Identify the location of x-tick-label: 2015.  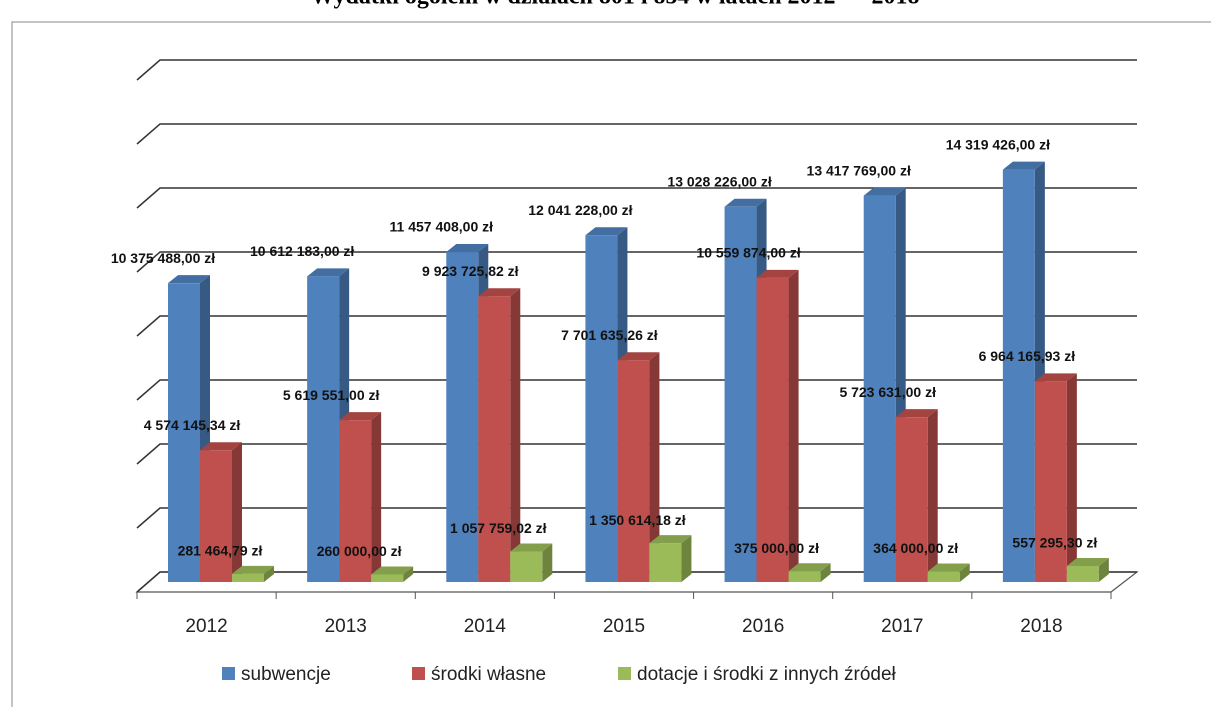
(624, 626).